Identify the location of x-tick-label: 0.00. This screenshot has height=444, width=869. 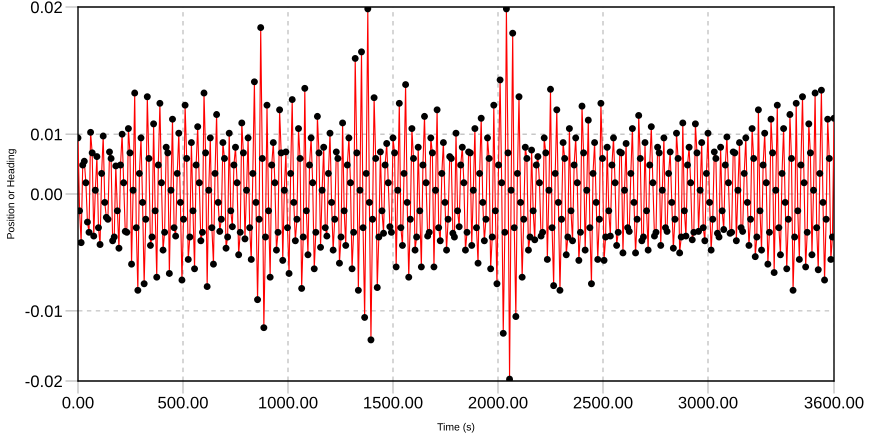
(78, 402).